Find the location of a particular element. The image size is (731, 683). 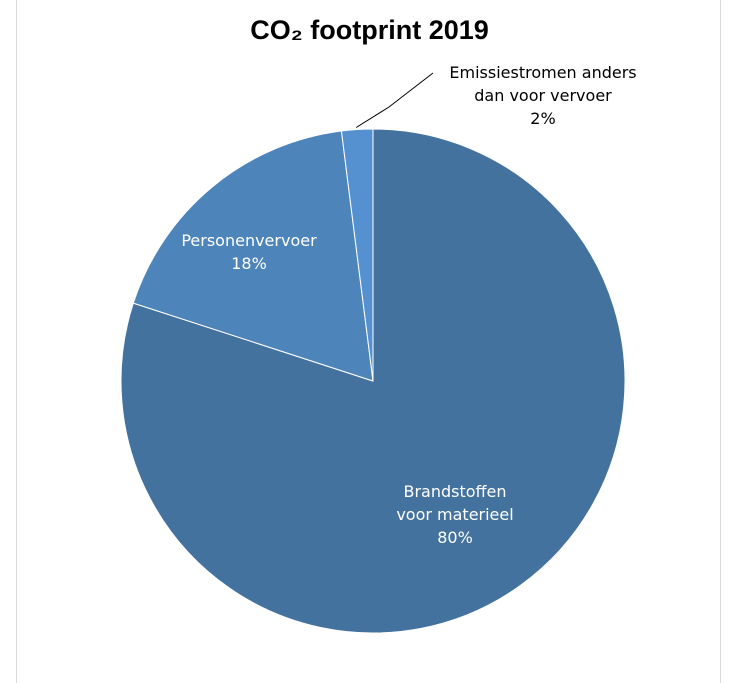

slice-label-line-2: dan voor vervoer is located at coordinates (543, 95).